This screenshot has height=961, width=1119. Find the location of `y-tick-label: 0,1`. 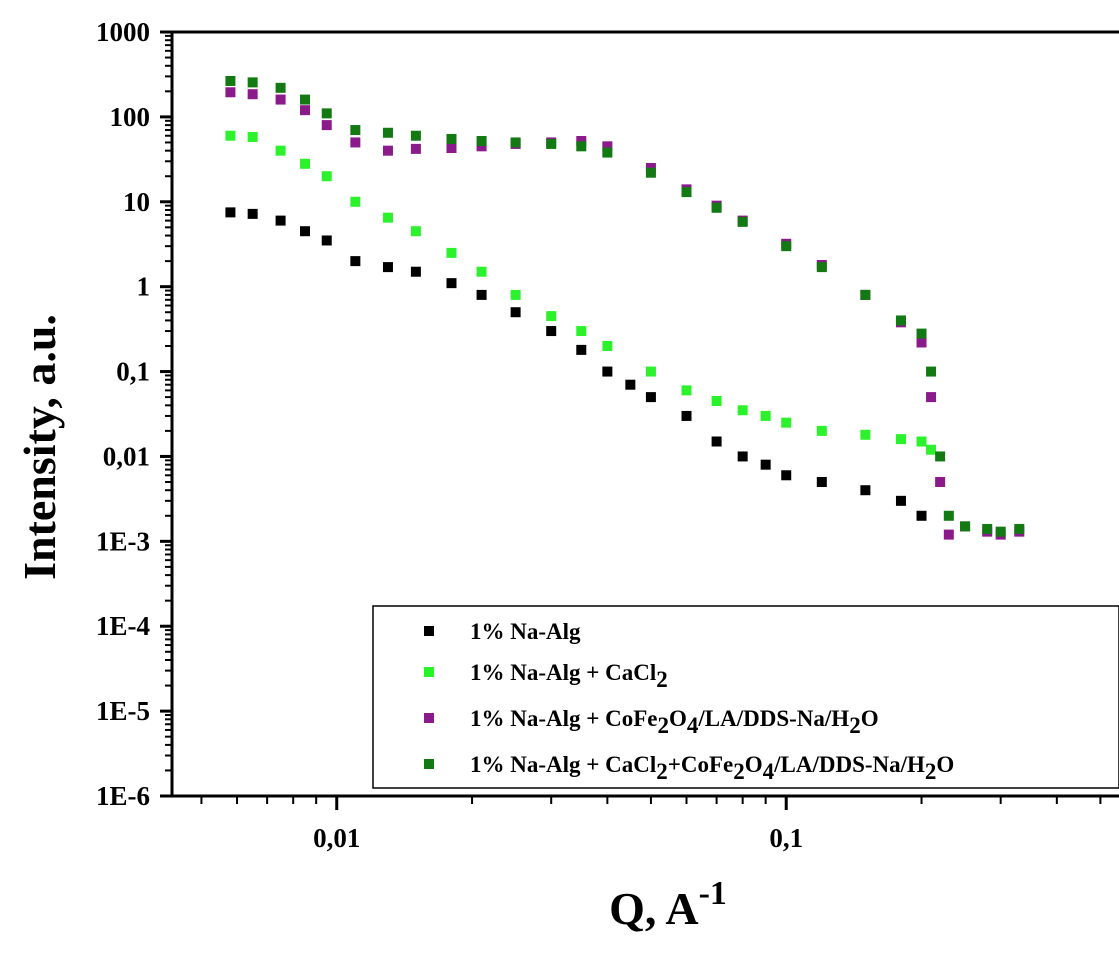

y-tick-label: 0,1 is located at coordinates (133, 372).